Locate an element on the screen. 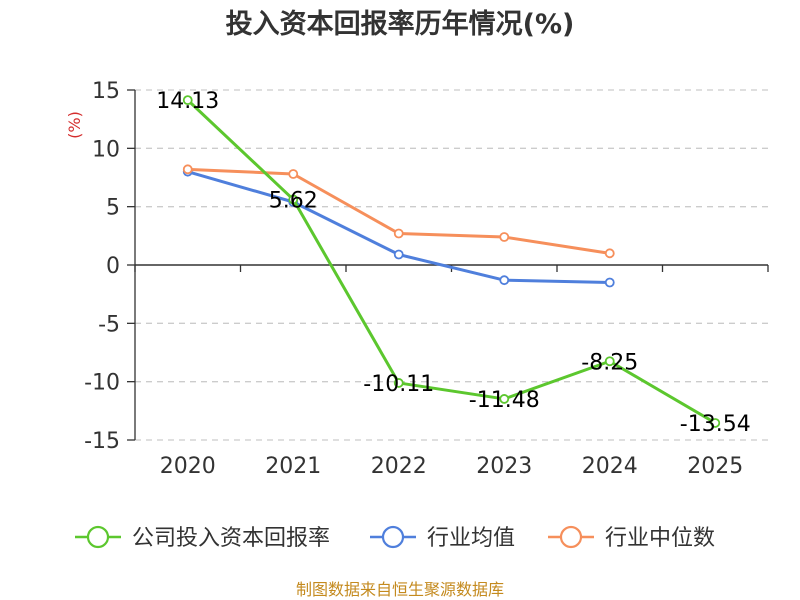  data-label: -11.48 is located at coordinates (504, 400).